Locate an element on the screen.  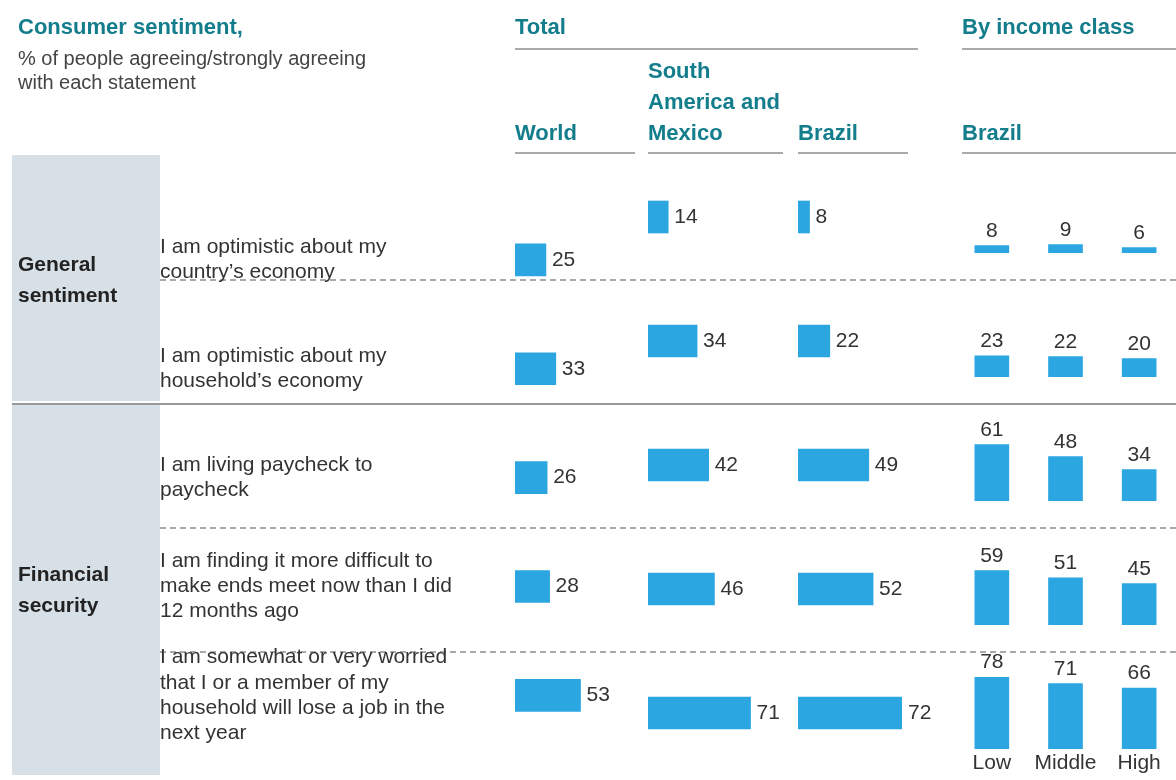
data-label: 48 is located at coordinates (1065, 440).